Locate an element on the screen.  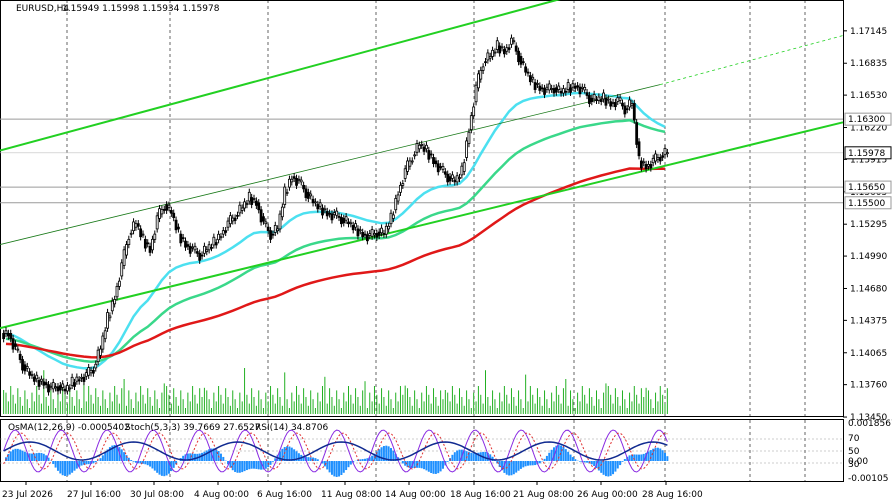
stoch-label: Stoch(5,3,3) 39.7669 27.6527 is located at coordinates (192, 428).